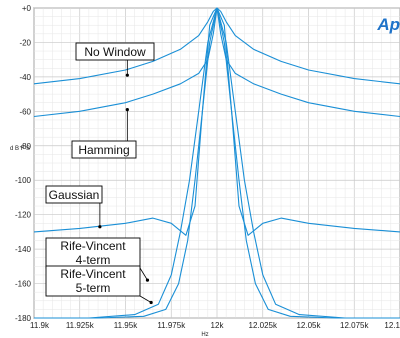 Image resolution: width=400 pixels, height=338 pixels. Describe the element at coordinates (218, 325) in the screenshot. I see `x-tick-label: 12k` at that location.